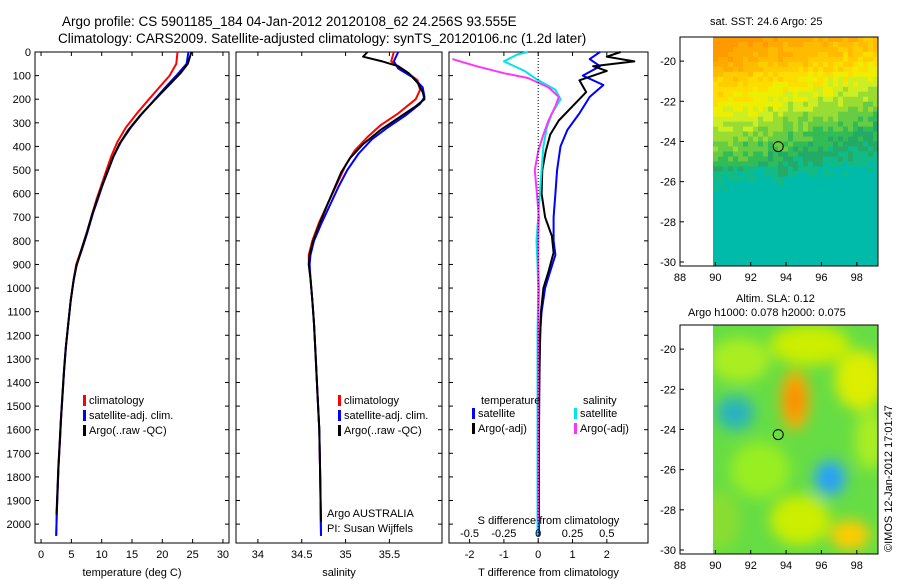 The height and width of the screenshot is (580, 900). What do you see at coordinates (549, 521) in the screenshot?
I see `s-axis-label: S difference from climatology` at bounding box center [549, 521].